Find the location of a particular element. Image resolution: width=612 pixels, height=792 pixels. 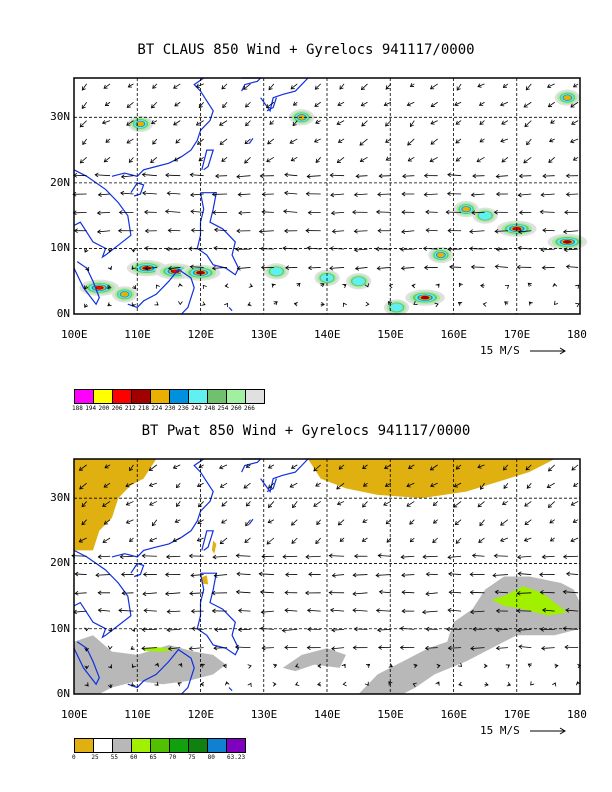

panel2-title: BT Pwat 850 Wind + Gyrelocs 941117/0000 is located at coordinates (306, 431).